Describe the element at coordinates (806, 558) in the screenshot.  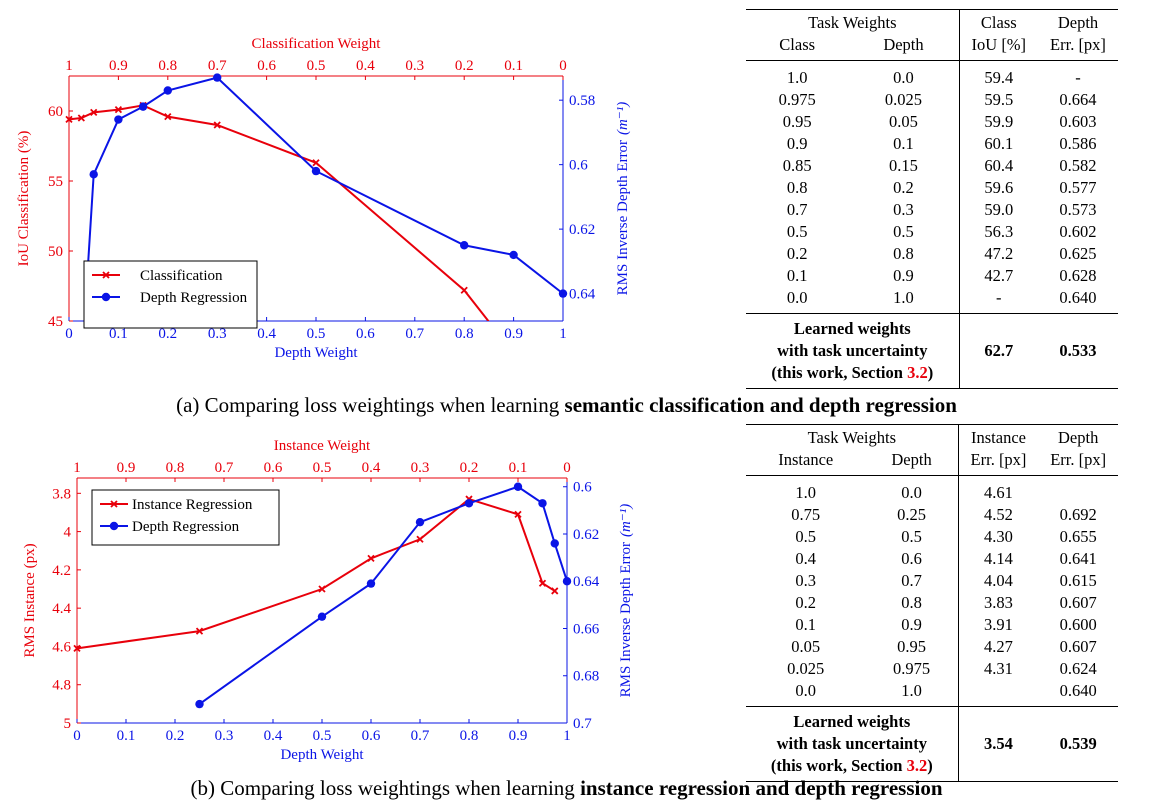
I see `table-cell: 0.4` at that location.